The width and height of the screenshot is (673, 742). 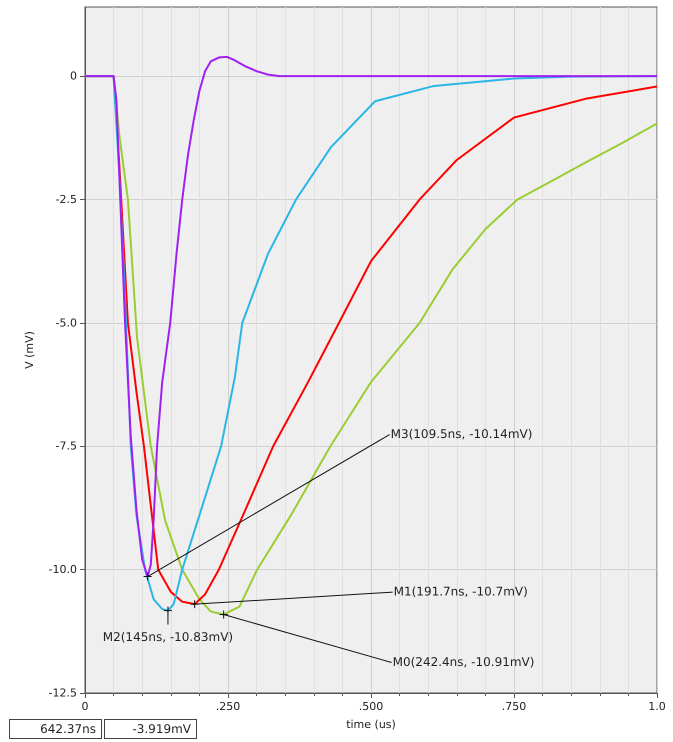 I want to click on text: -3.919mV, so click(x=150, y=729).